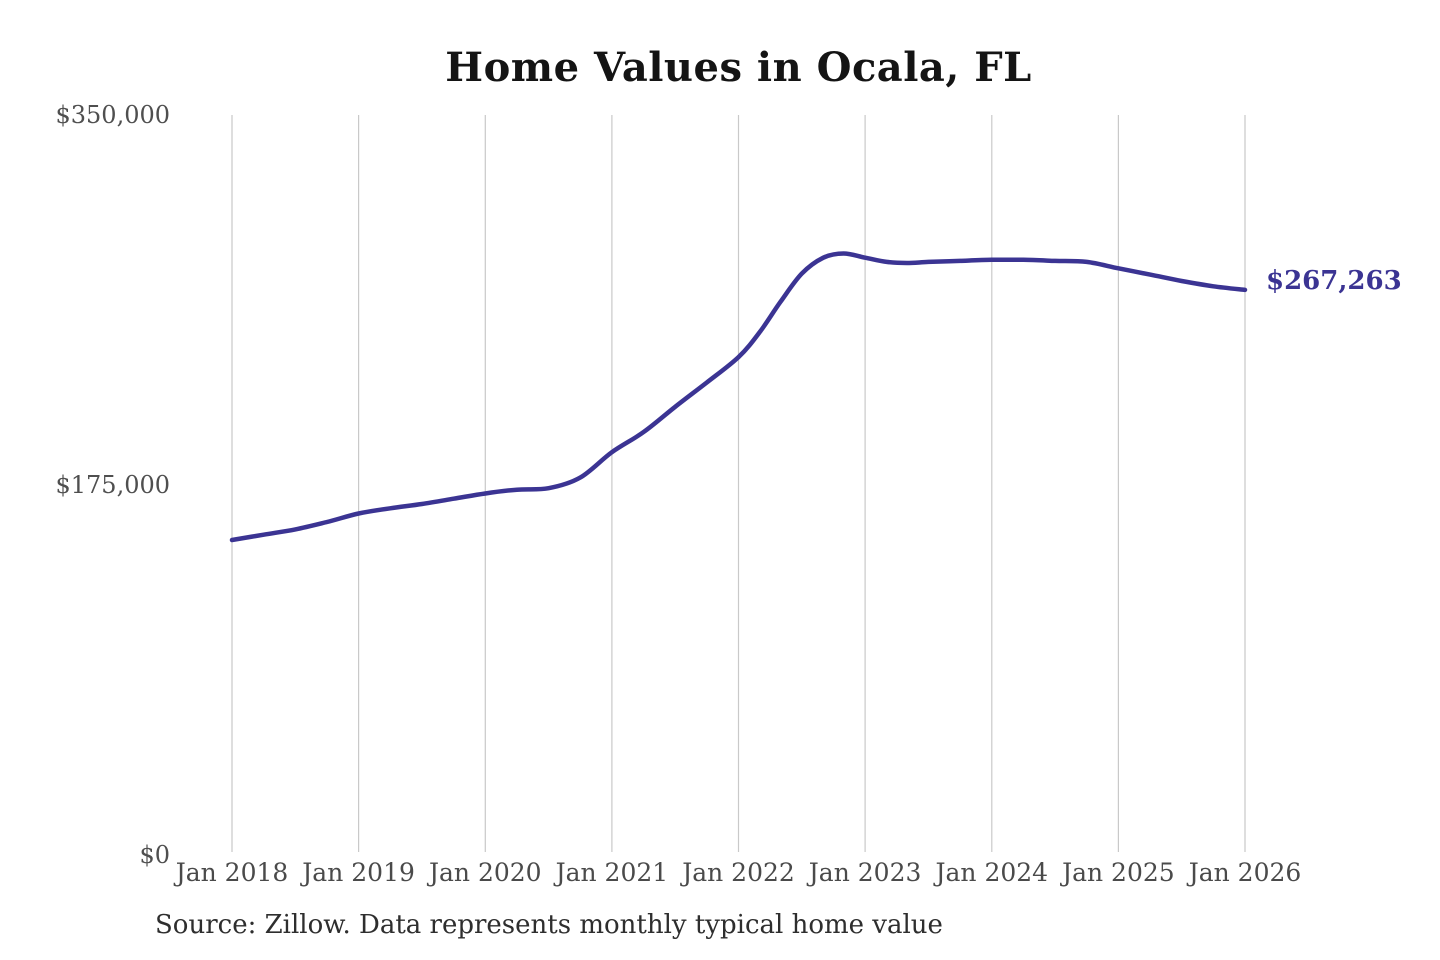  What do you see at coordinates (738, 67) in the screenshot?
I see `chart-title: Home Values in Ocala, FL` at bounding box center [738, 67].